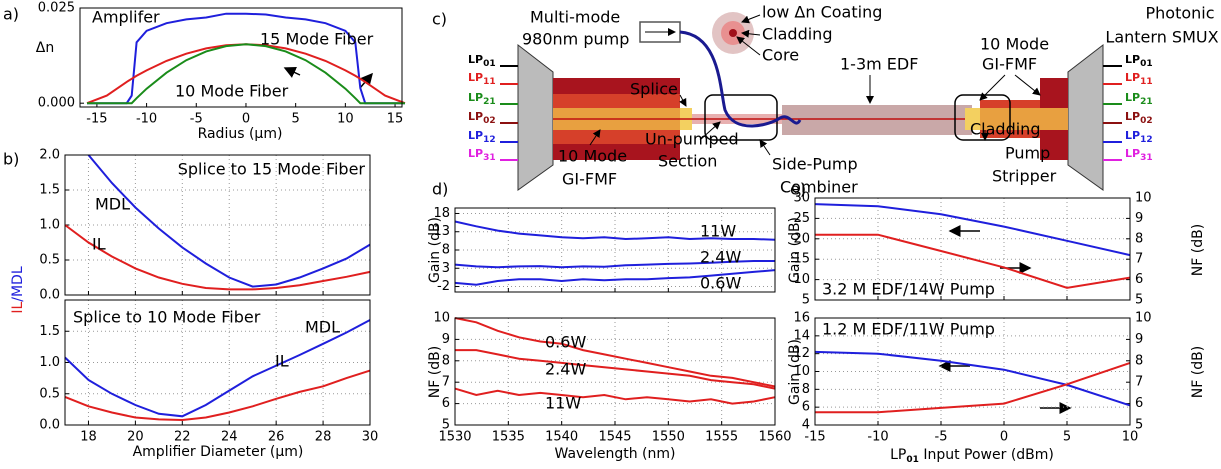 This screenshot has width=1221, height=469. I want to click on subplot-title: Splice to 10 Mode Fiber, so click(167, 317).